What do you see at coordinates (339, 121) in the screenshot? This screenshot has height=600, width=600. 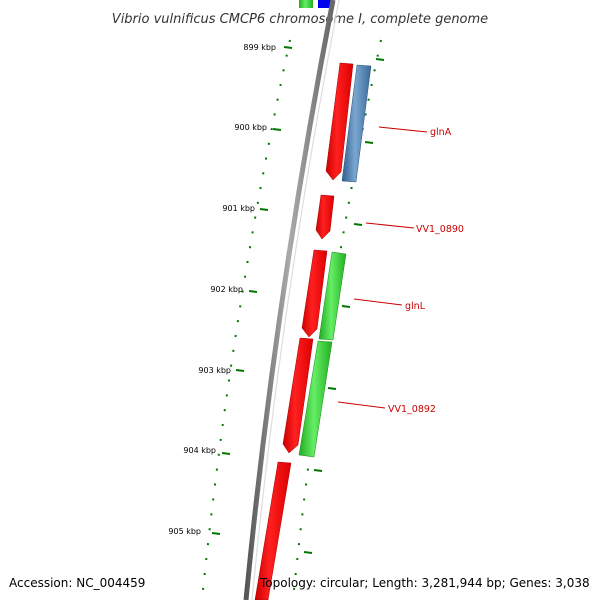 I see `cds-forward-glnA-region` at bounding box center [339, 121].